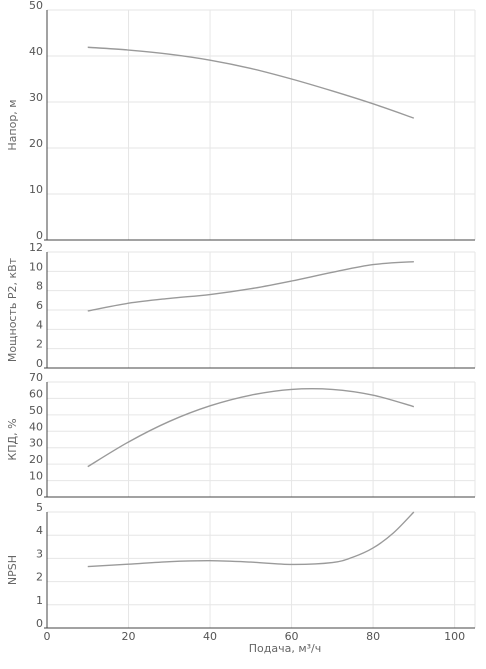  Describe the element at coordinates (47, 636) in the screenshot. I see `x-tick-label: 0` at that location.